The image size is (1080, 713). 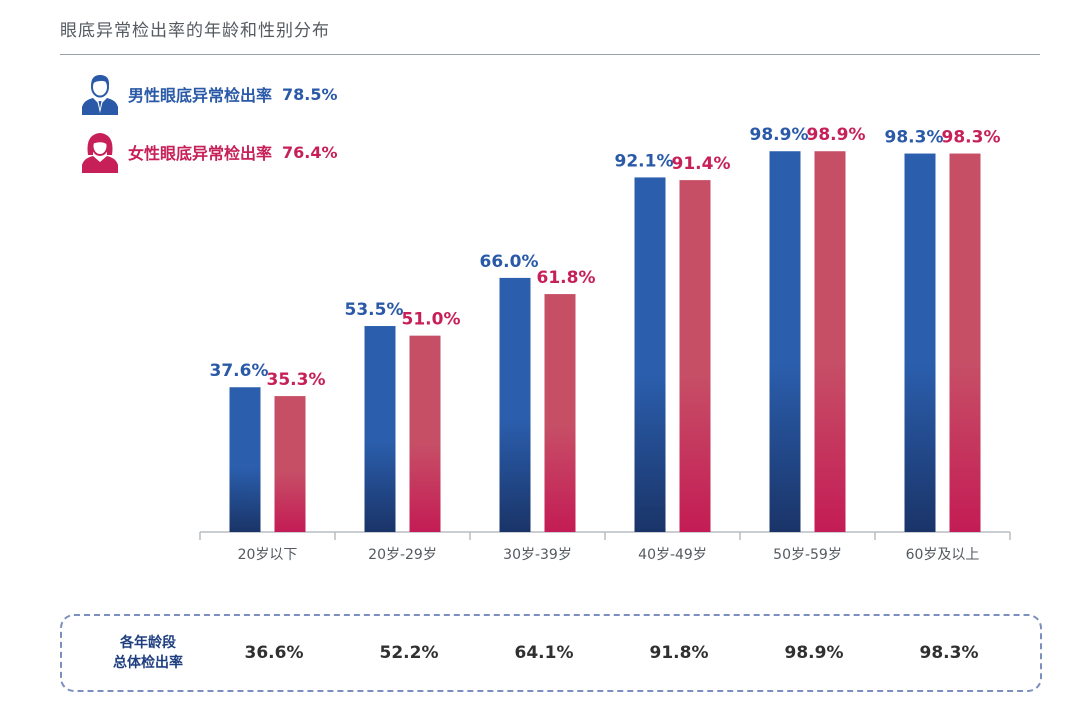 I want to click on title-divider, so click(x=550, y=54).